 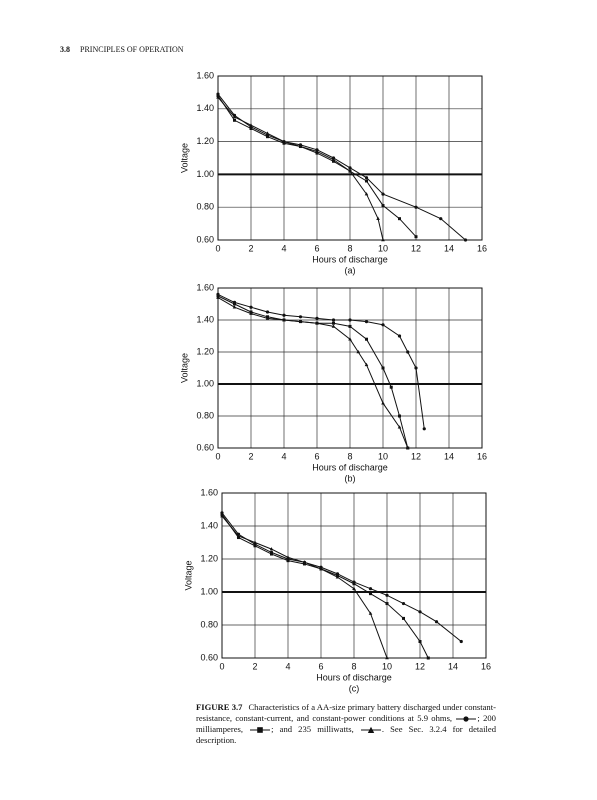 What do you see at coordinates (312, 729) in the screenshot?
I see `caption-text: ; and 235 milliwatts,` at bounding box center [312, 729].